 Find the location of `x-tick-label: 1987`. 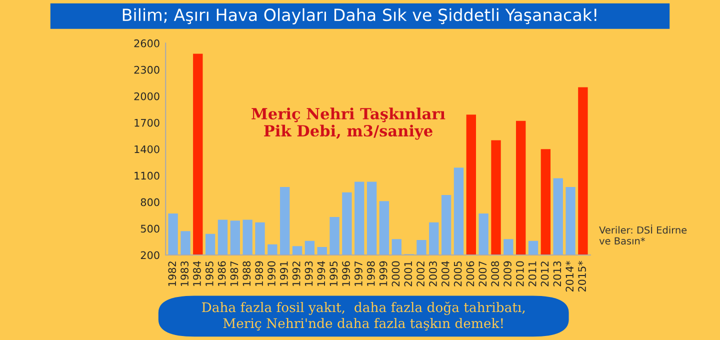

x-tick-label: 1987 is located at coordinates (234, 273).